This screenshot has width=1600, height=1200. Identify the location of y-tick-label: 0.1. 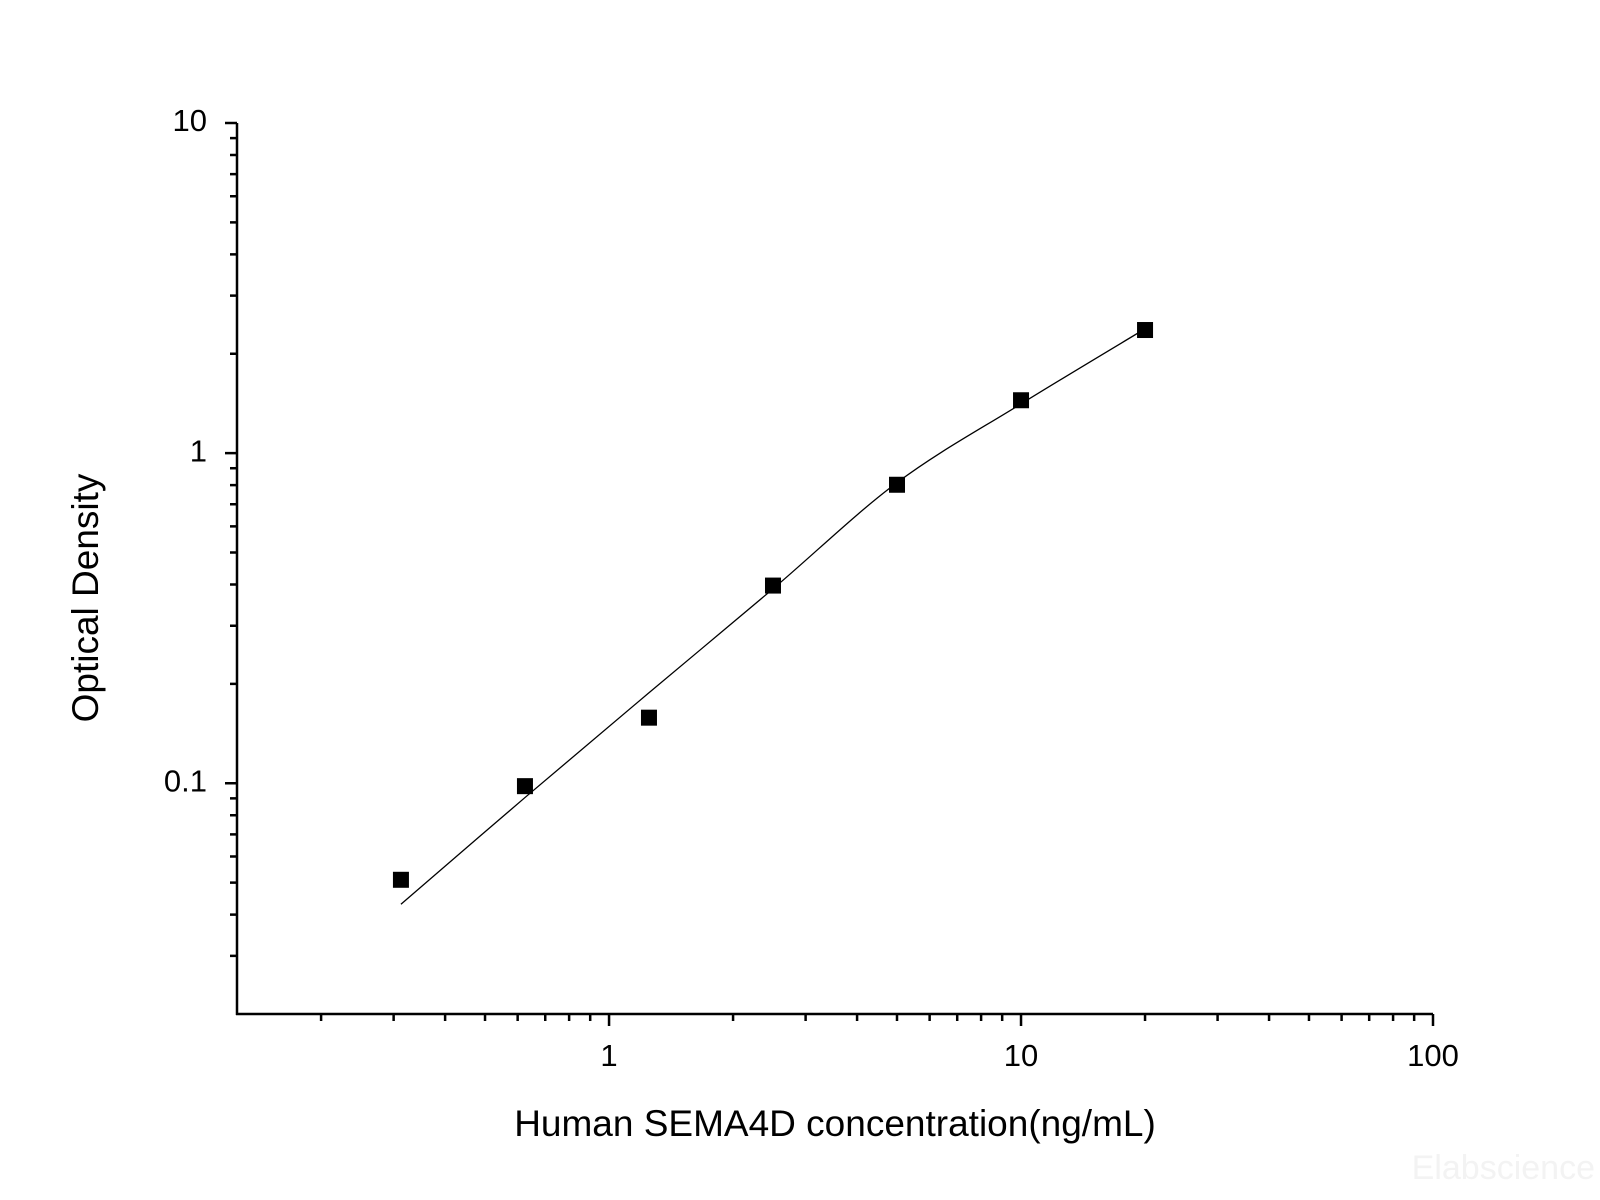
(185, 780).